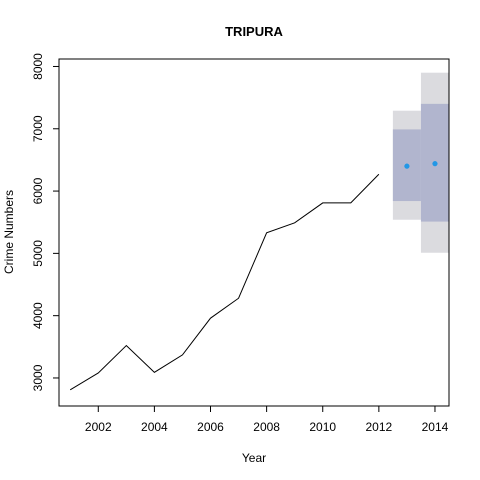 Image resolution: width=480 pixels, height=480 pixels. Describe the element at coordinates (38, 66) in the screenshot. I see `y-tick-label: 8000` at that location.